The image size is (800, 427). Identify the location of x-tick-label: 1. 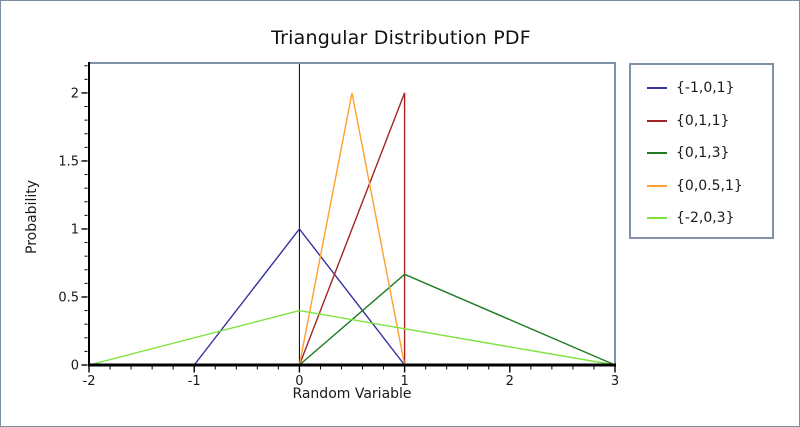
(404, 381).